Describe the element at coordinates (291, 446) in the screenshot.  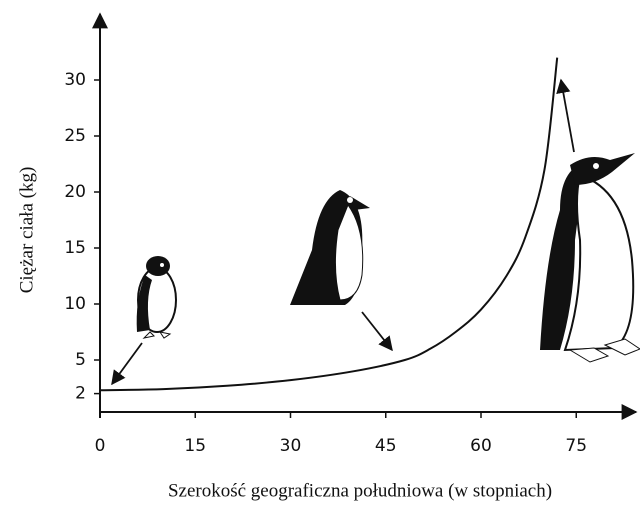
I see `x-tick-label: 30` at that location.